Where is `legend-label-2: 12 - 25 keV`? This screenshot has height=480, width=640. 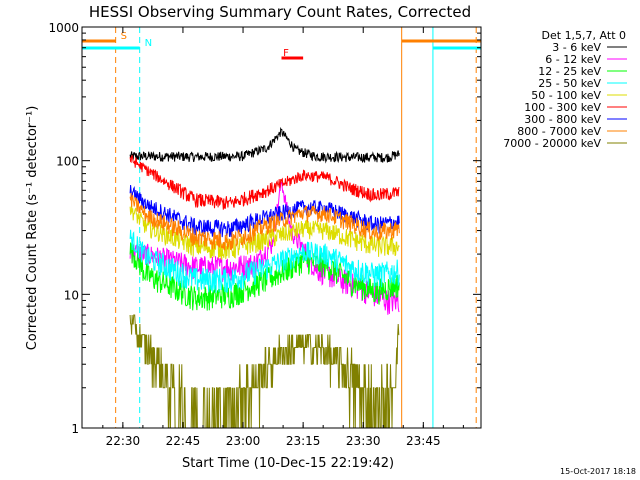 legend-label-2: 12 - 25 keV is located at coordinates (569, 71).